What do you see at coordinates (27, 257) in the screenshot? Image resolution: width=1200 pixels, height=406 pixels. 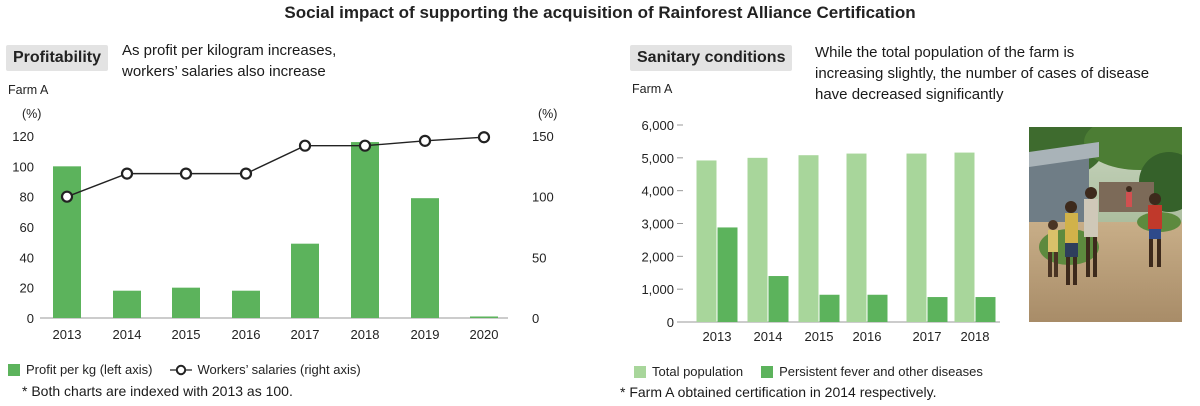 I see `left-axis-tick-label: 40` at bounding box center [27, 257].